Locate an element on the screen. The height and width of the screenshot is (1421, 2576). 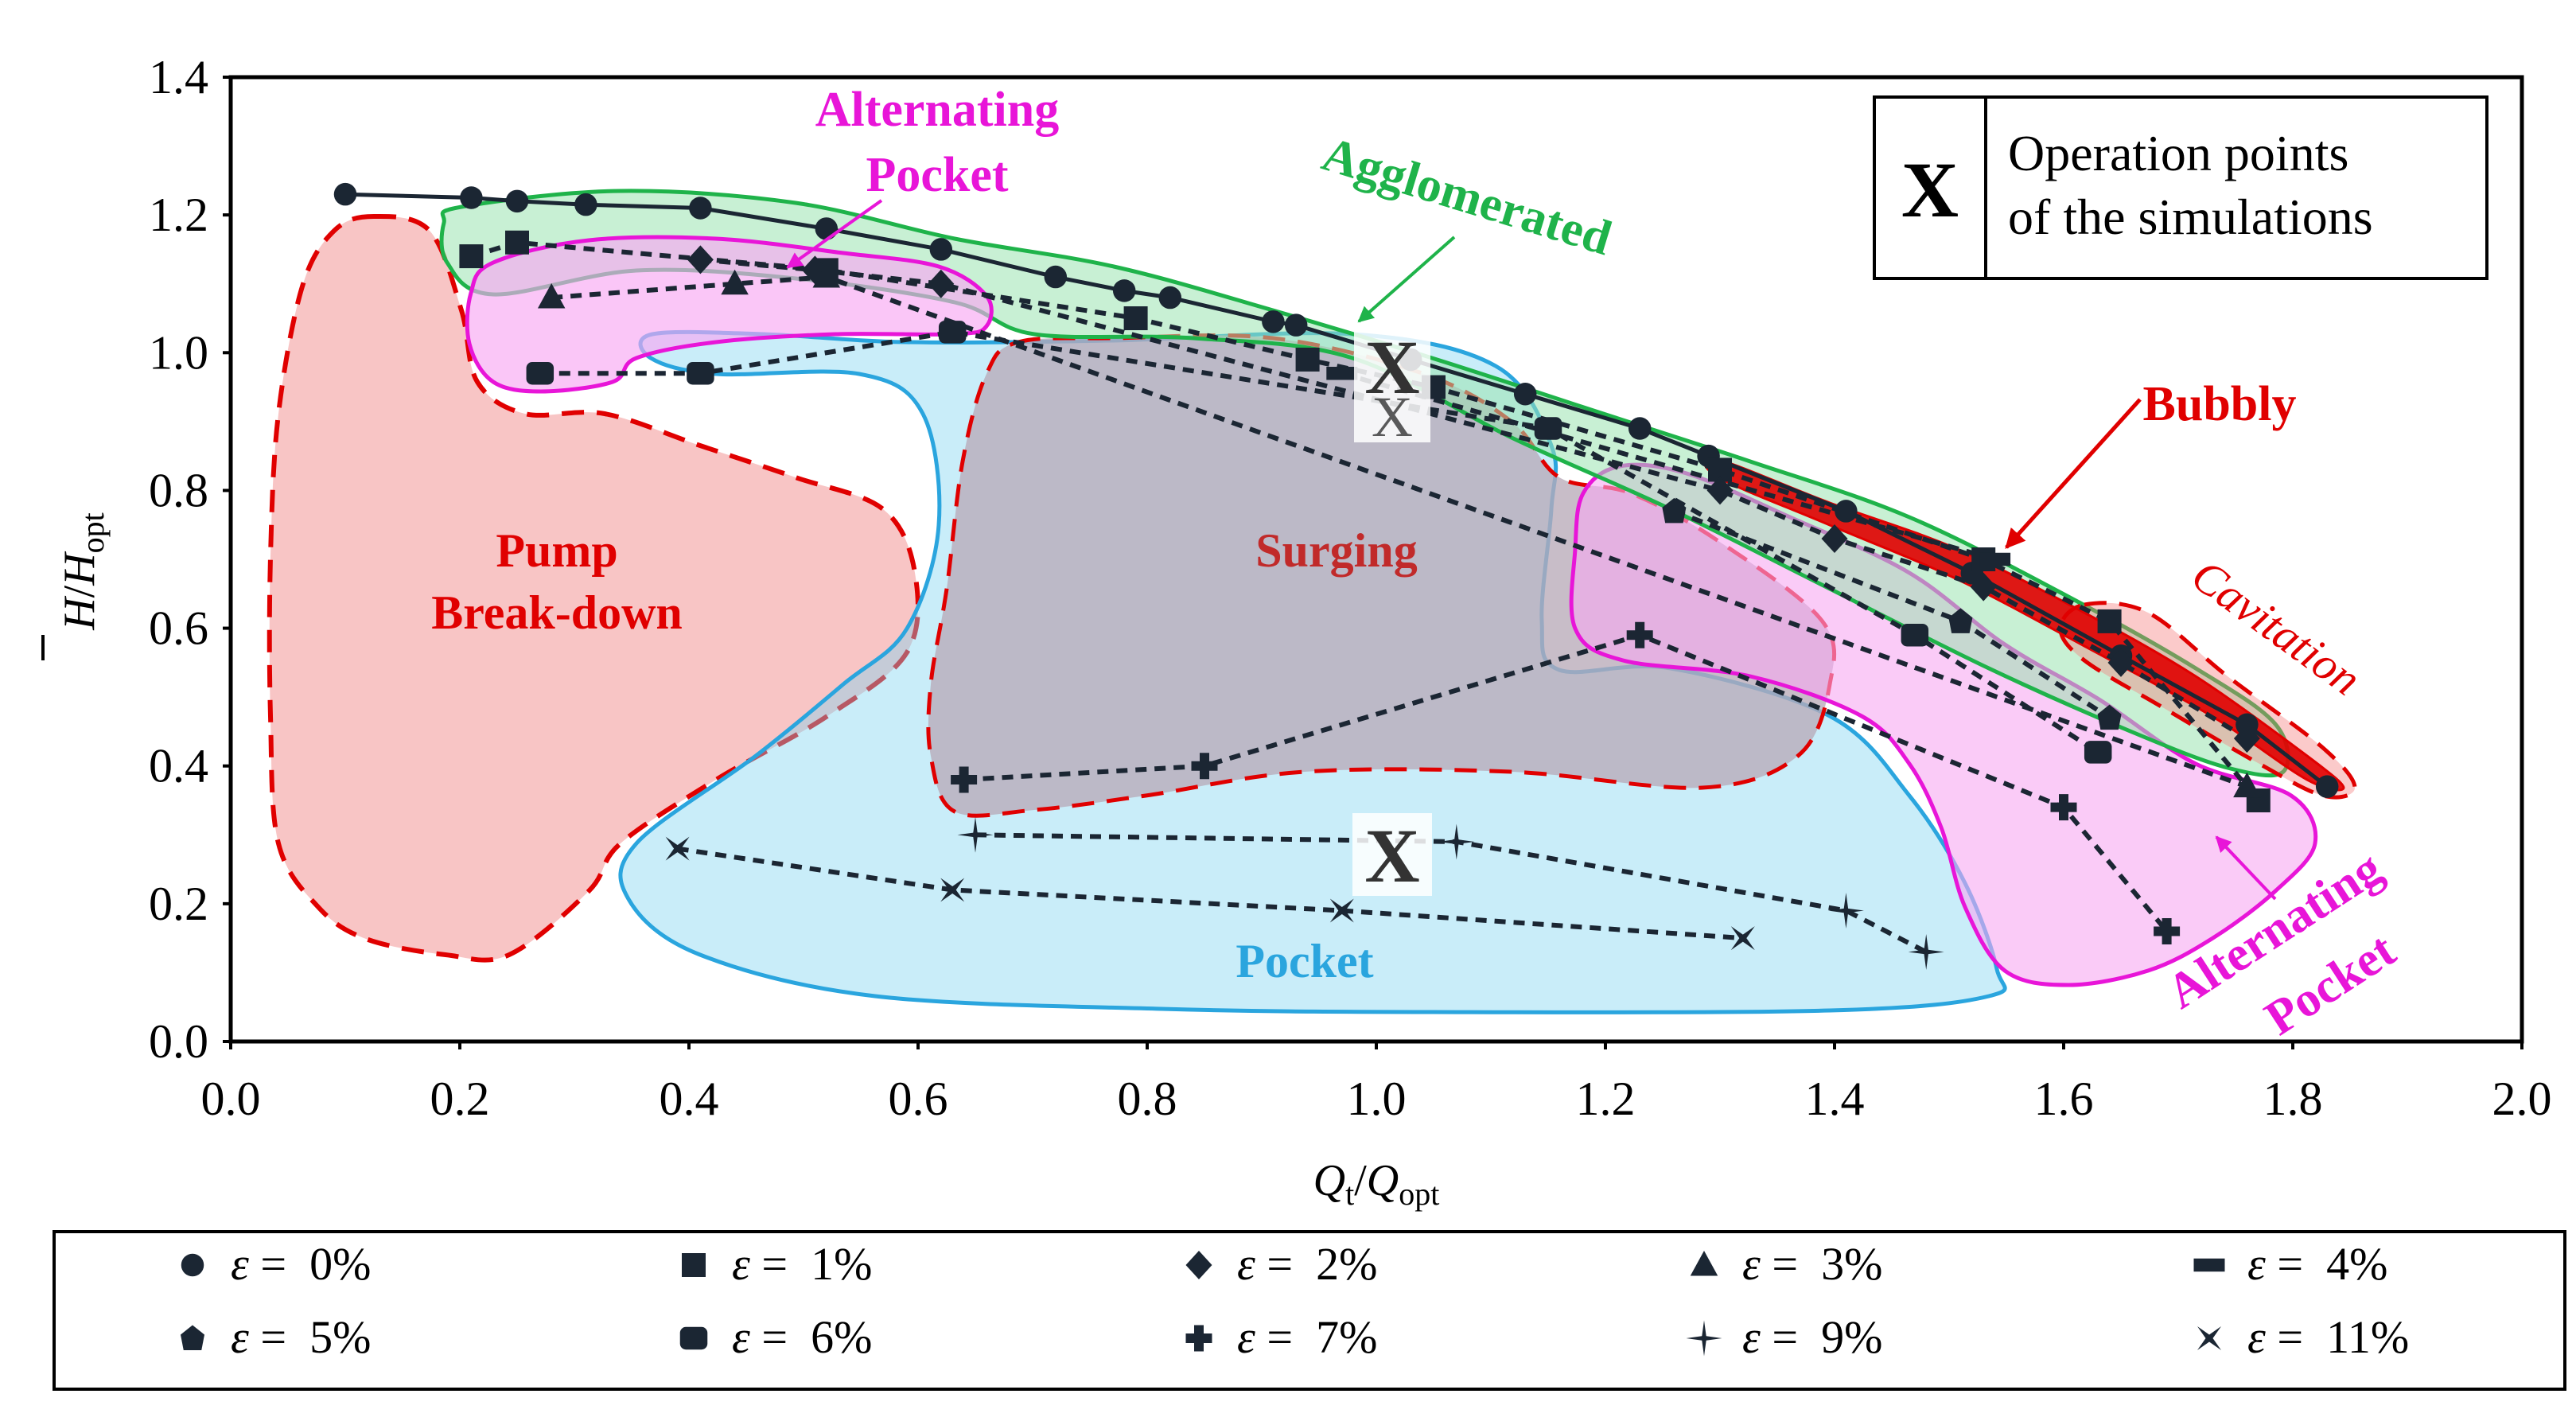
x-tick-label: 2.0 is located at coordinates (2522, 1099).